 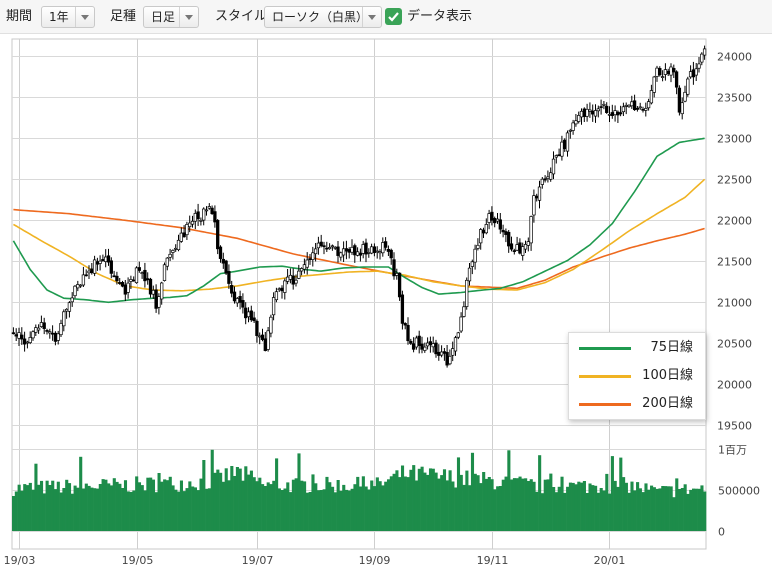 What do you see at coordinates (393, 16) in the screenshot?
I see `data-display-checkbox` at bounding box center [393, 16].